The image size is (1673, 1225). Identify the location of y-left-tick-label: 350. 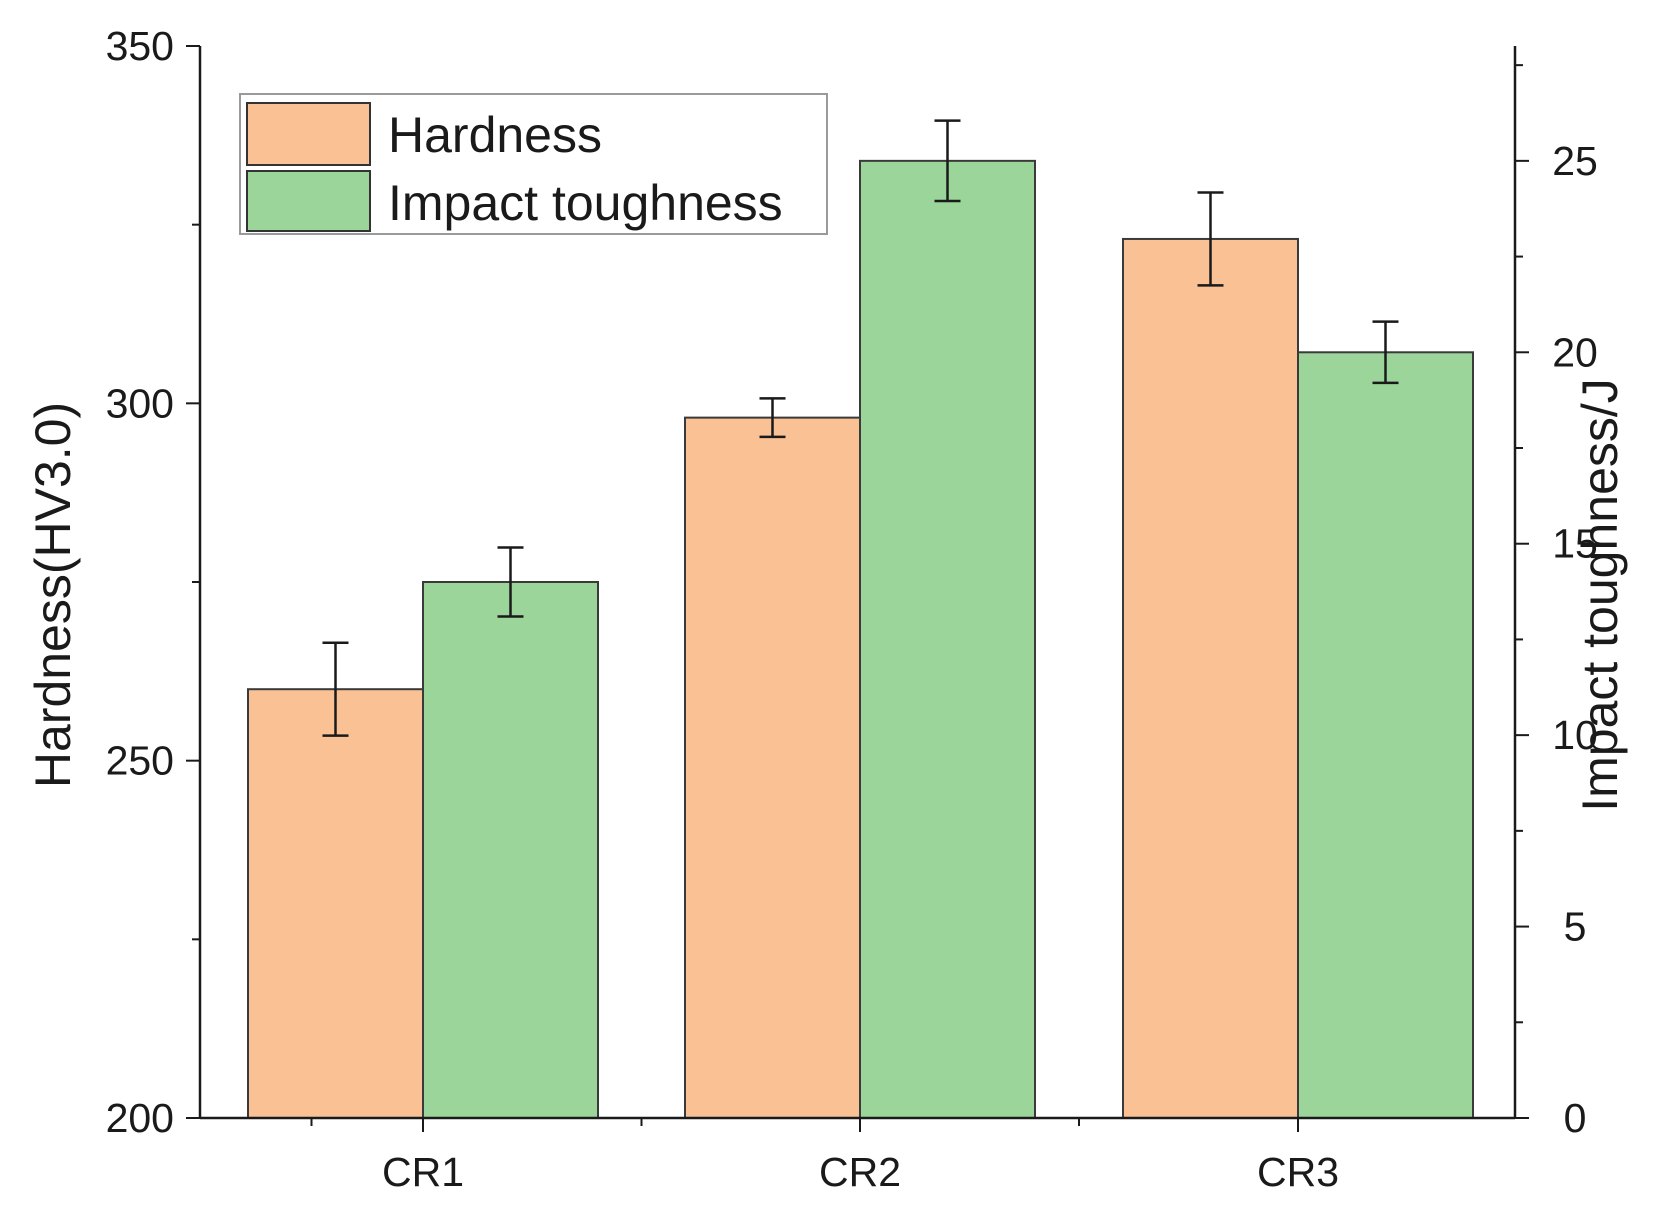
(140, 46).